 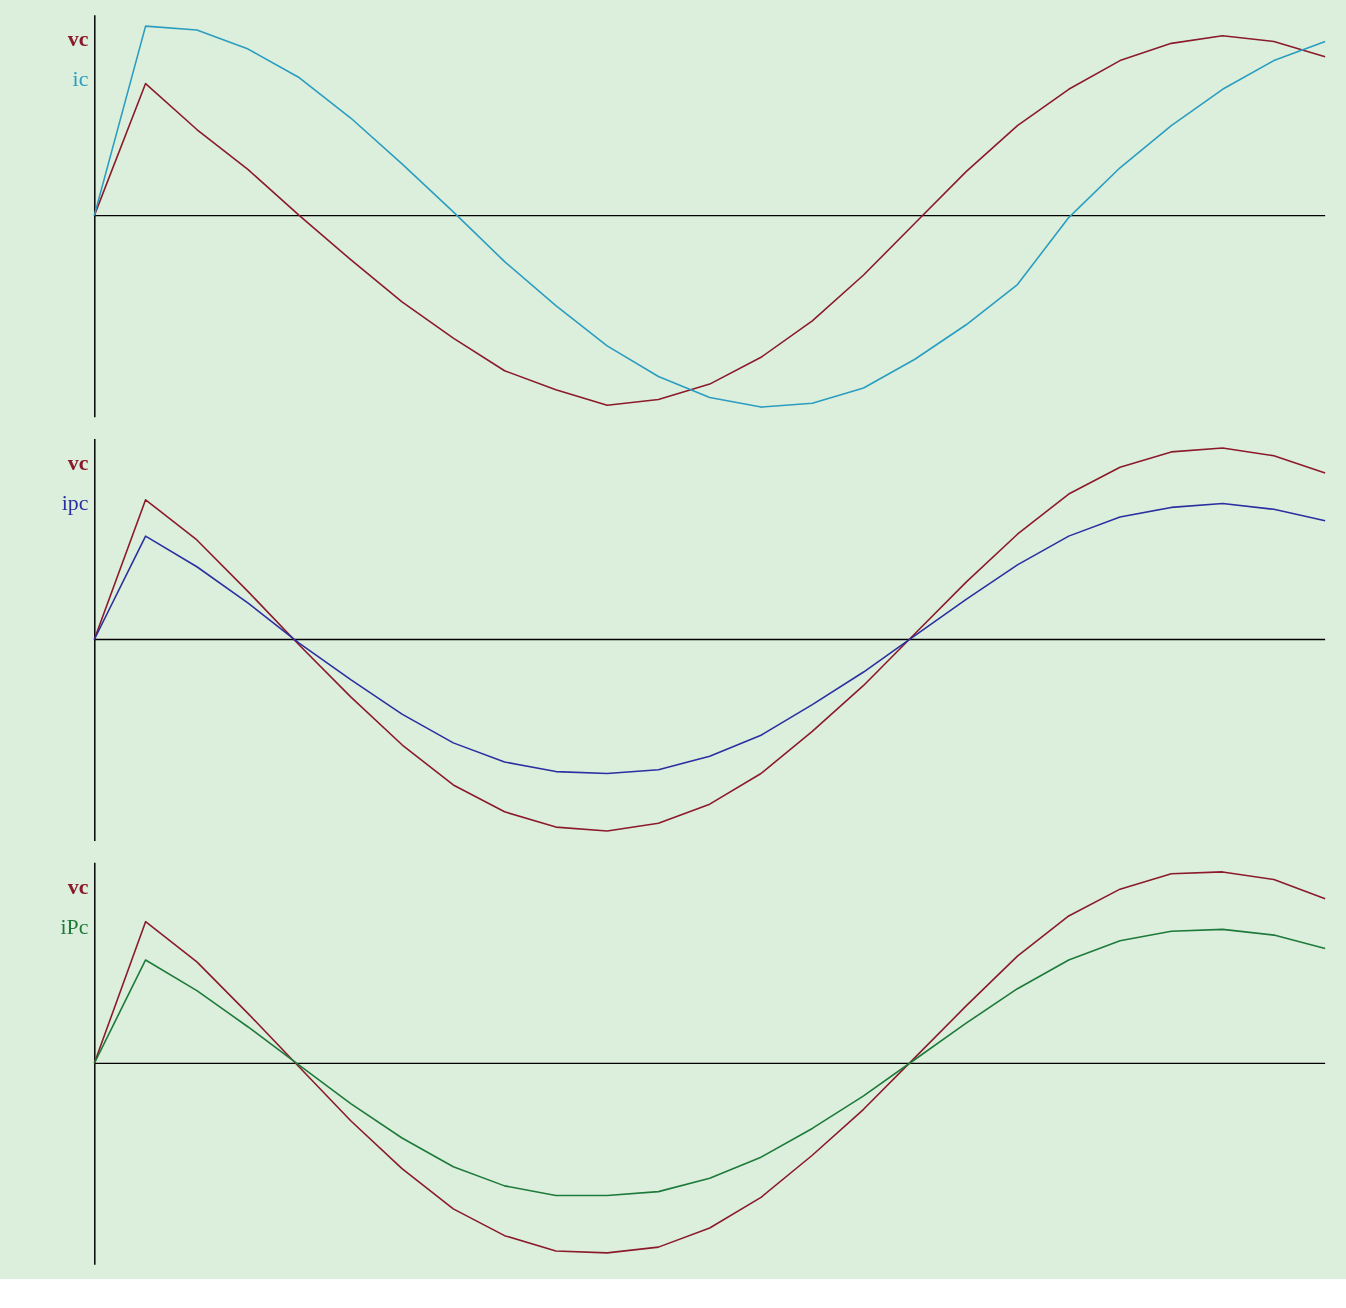 What do you see at coordinates (80, 79) in the screenshot?
I see `series-label: ic` at bounding box center [80, 79].